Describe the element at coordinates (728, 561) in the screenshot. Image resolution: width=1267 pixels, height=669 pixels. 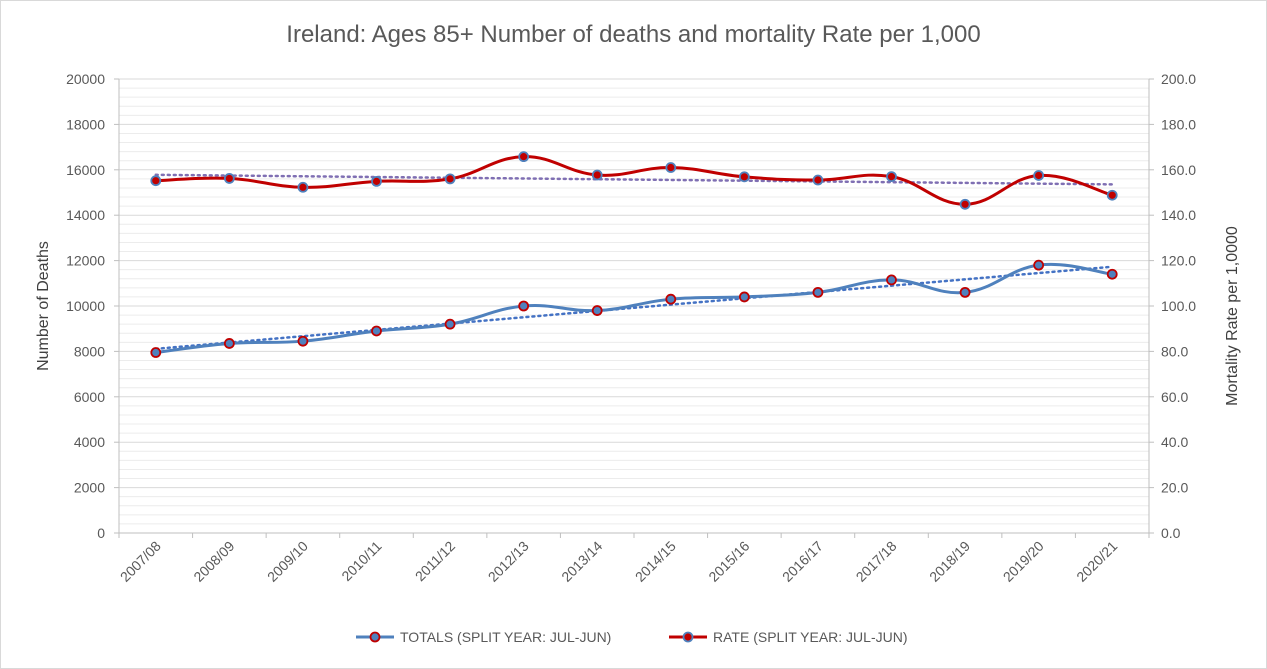
I see `x-tick-label: 2015/16` at that location.